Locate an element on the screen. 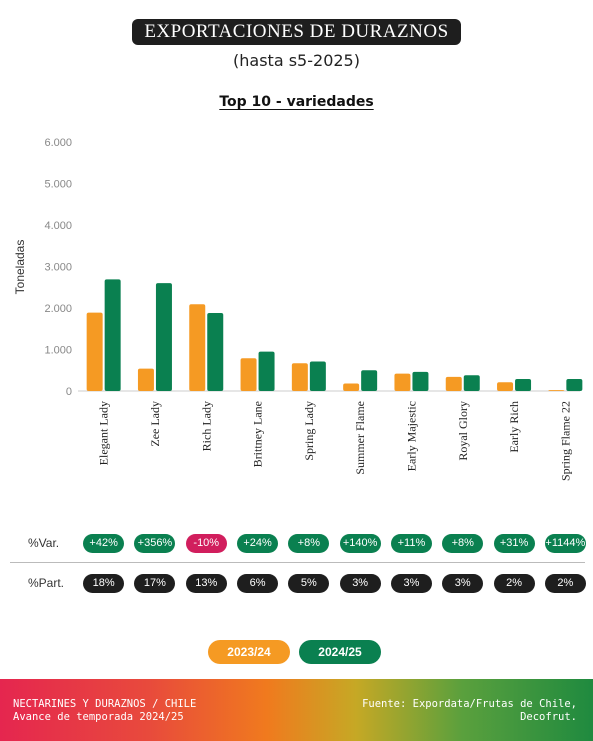 This screenshot has height=741, width=593. chart-title: Top 10 - variedades is located at coordinates (296, 102).